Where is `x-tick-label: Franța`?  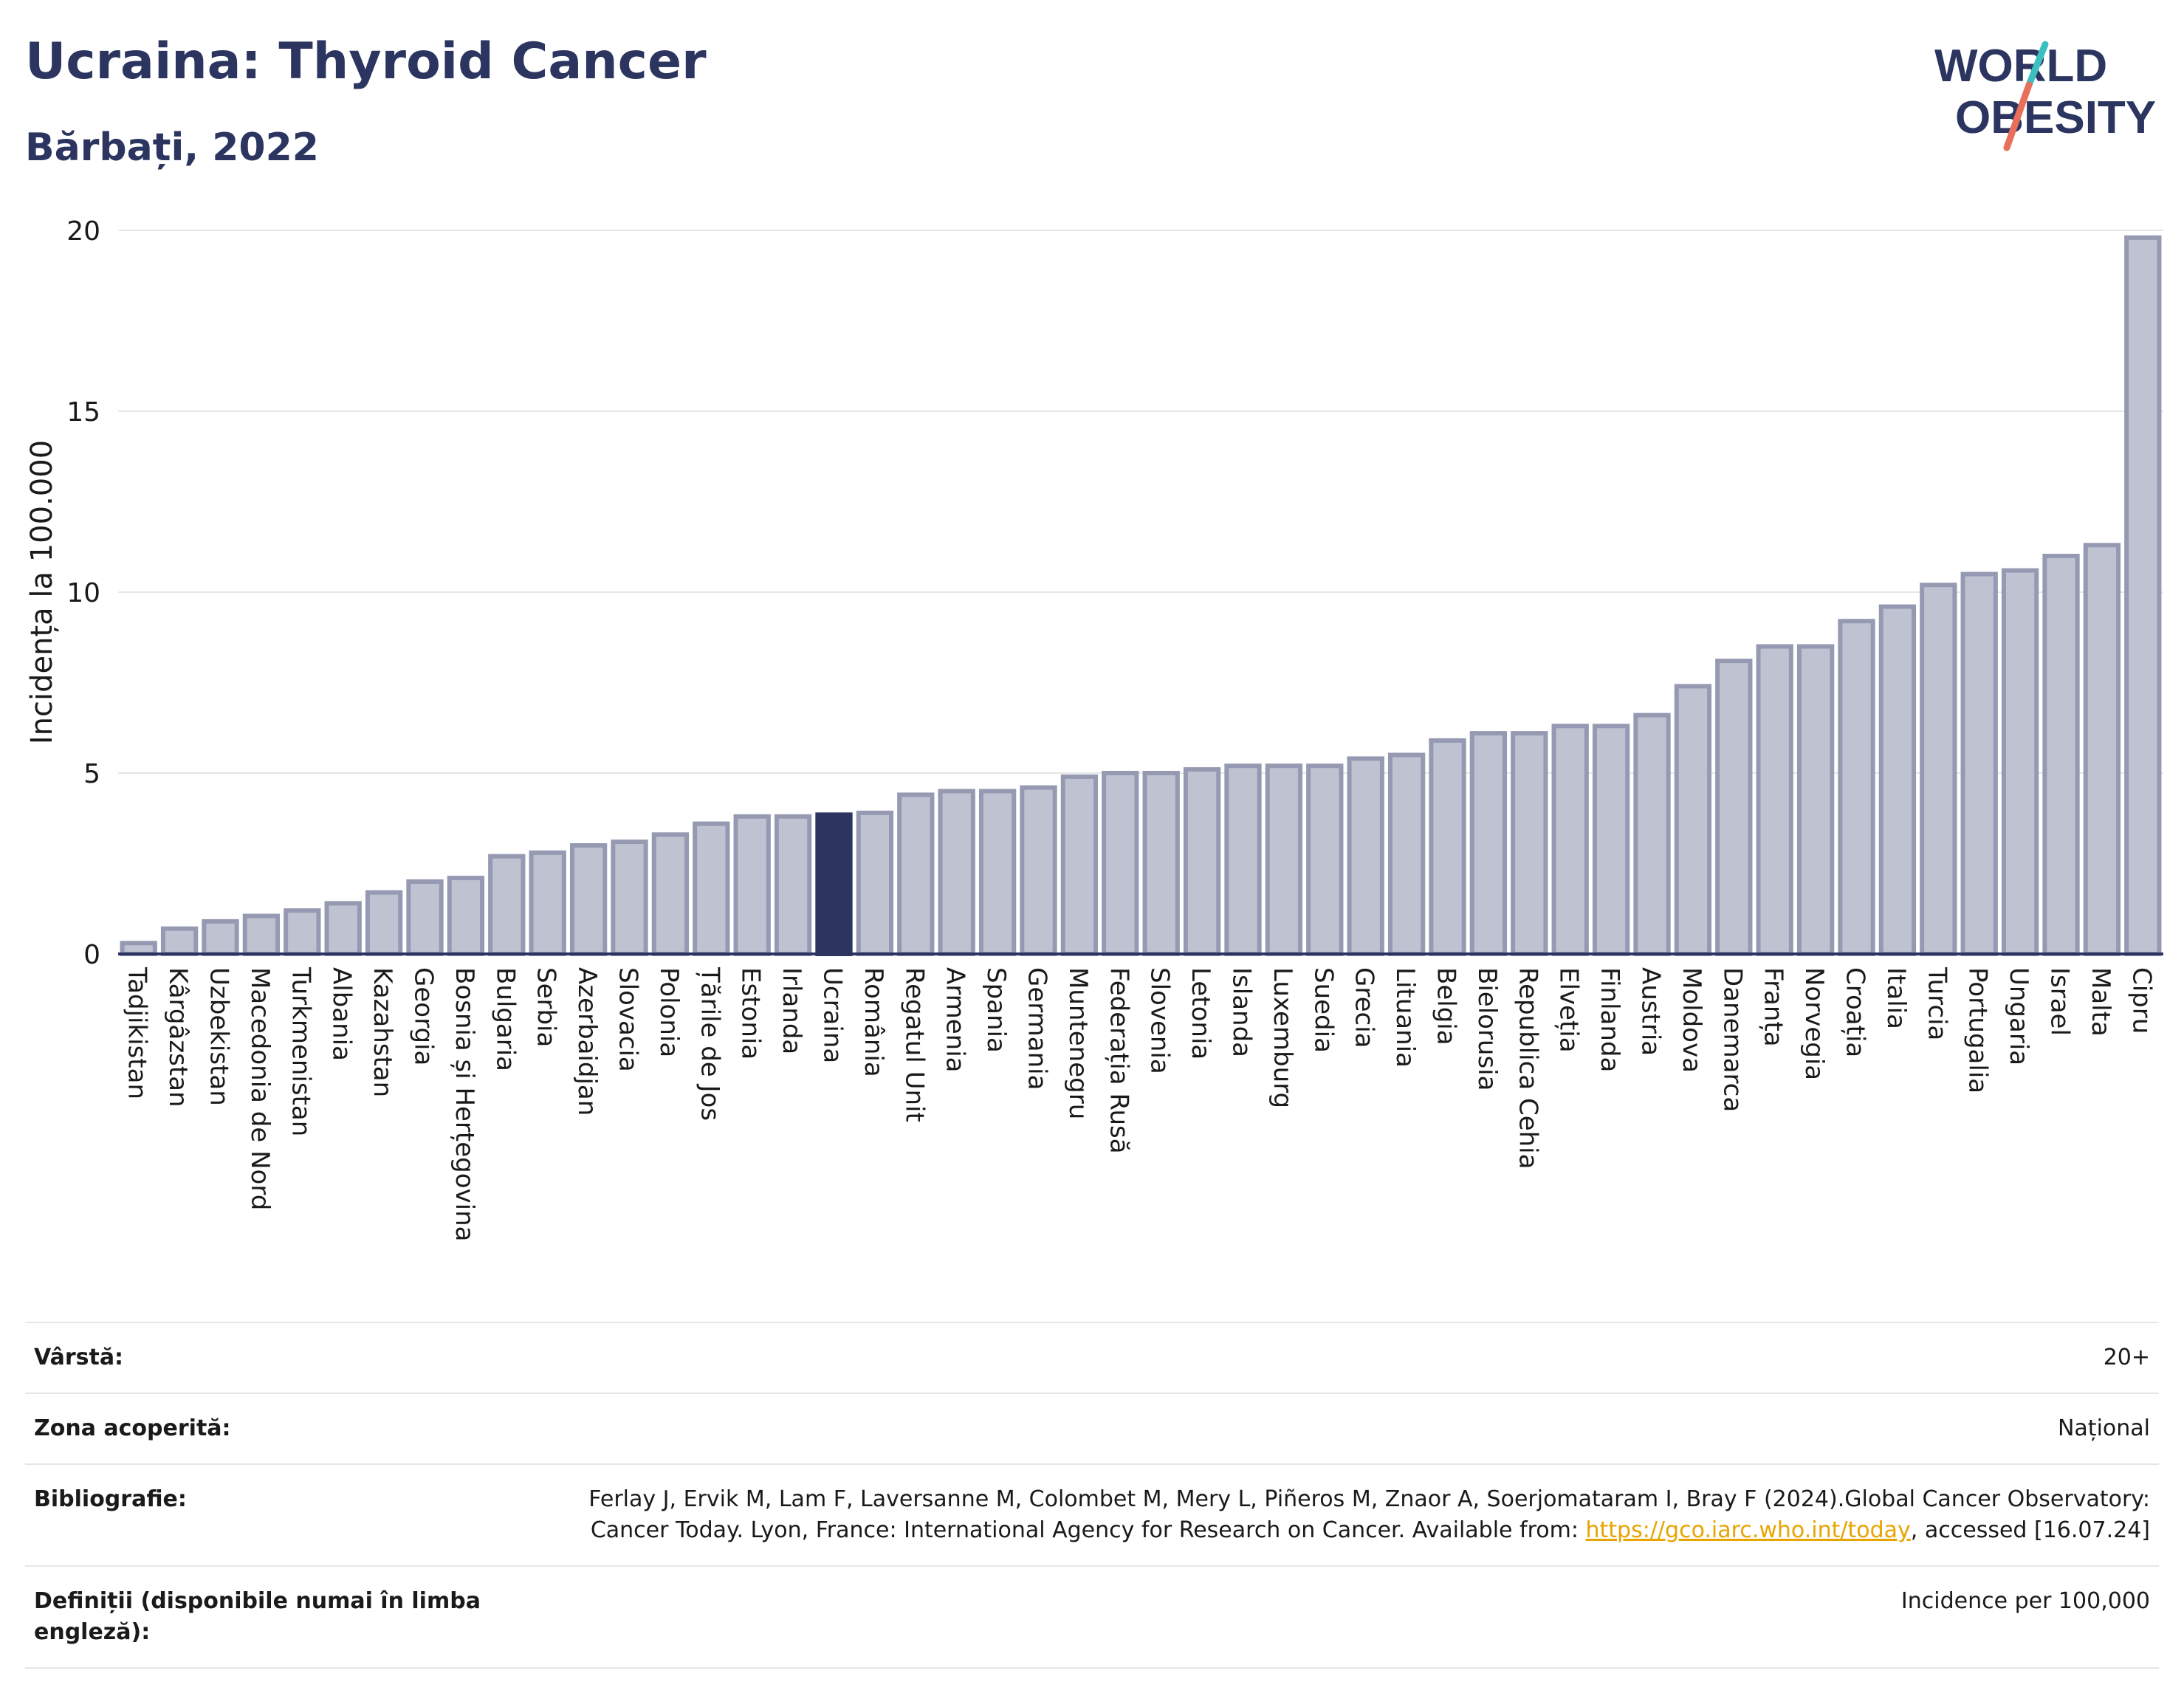
x-tick-label: Franța is located at coordinates (1774, 1007).